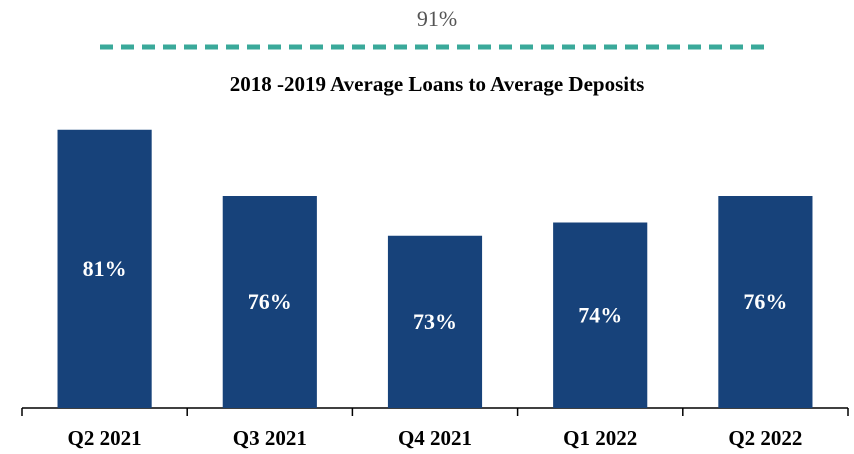  I want to click on value-label: 73%, so click(435, 321).